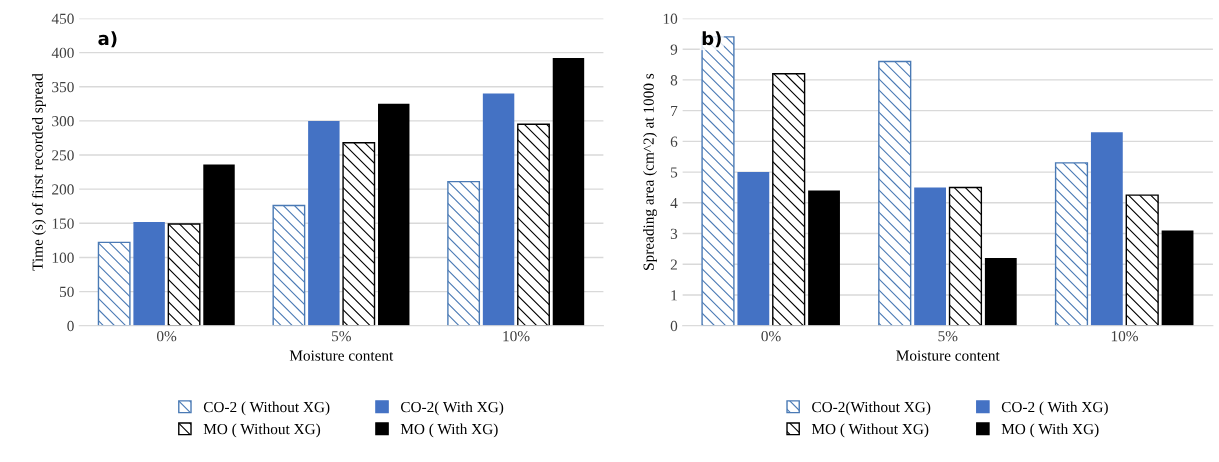  What do you see at coordinates (63, 223) in the screenshot?
I see `y-tick-label: 150` at bounding box center [63, 223].